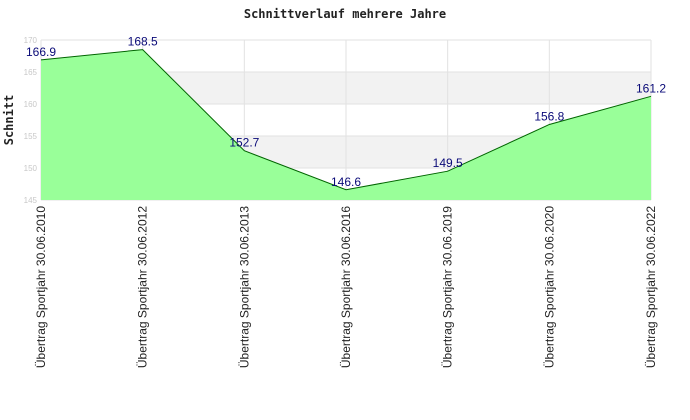  What do you see at coordinates (31, 72) in the screenshot?
I see `y-tick-label: 165` at bounding box center [31, 72].